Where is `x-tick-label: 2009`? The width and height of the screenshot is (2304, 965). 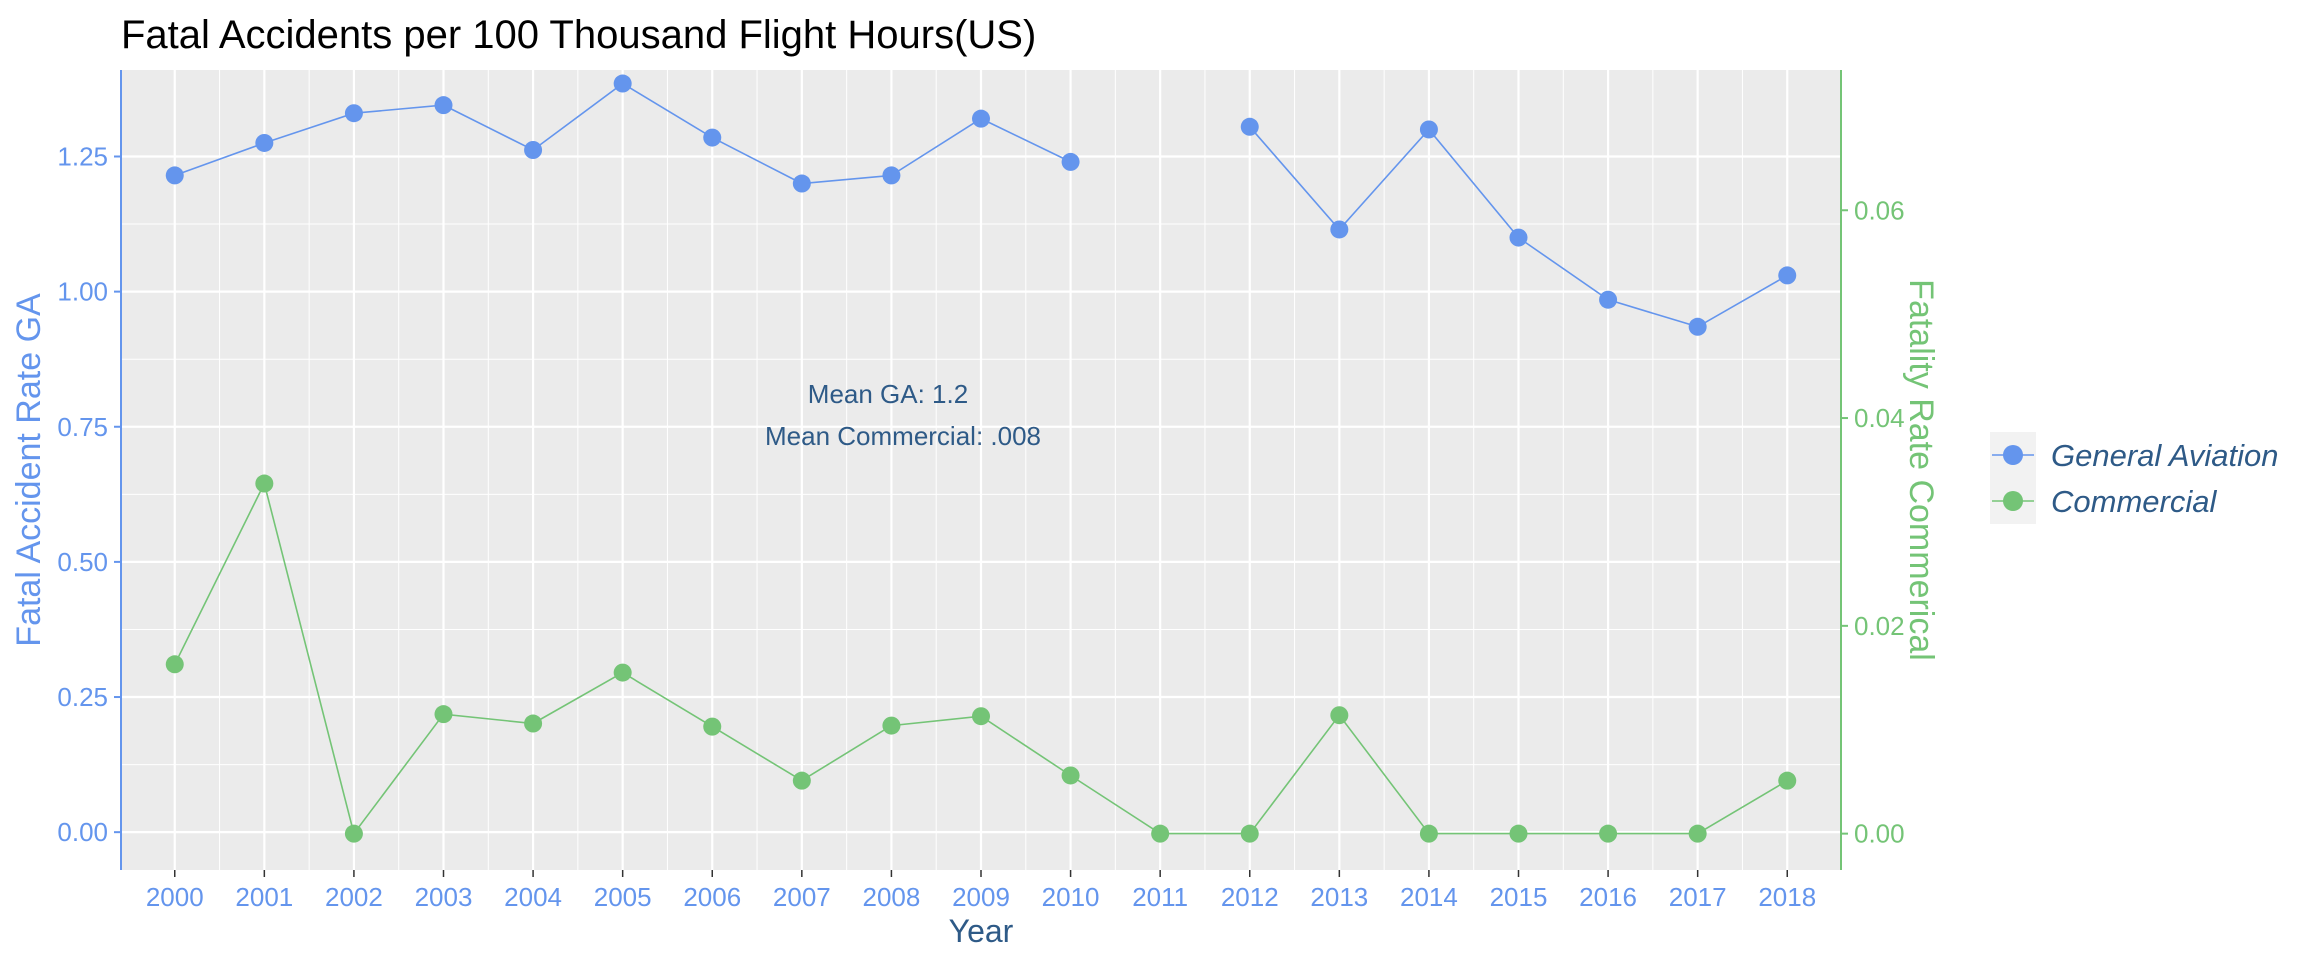 x-tick-label: 2009 is located at coordinates (981, 897).